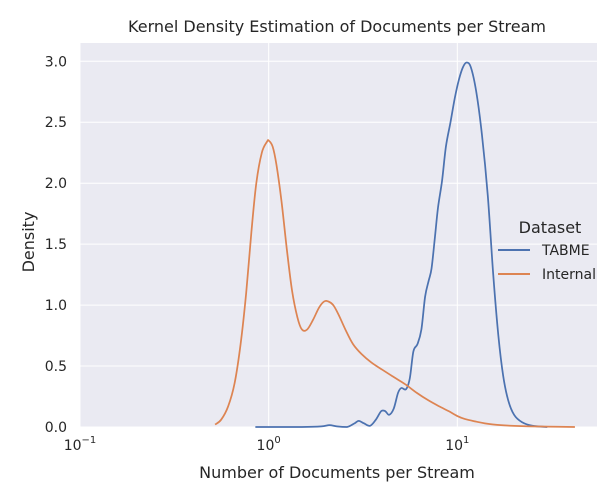 The image size is (614, 500). Describe the element at coordinates (565, 251) in the screenshot. I see `legend-label-tabme: TABME` at that location.